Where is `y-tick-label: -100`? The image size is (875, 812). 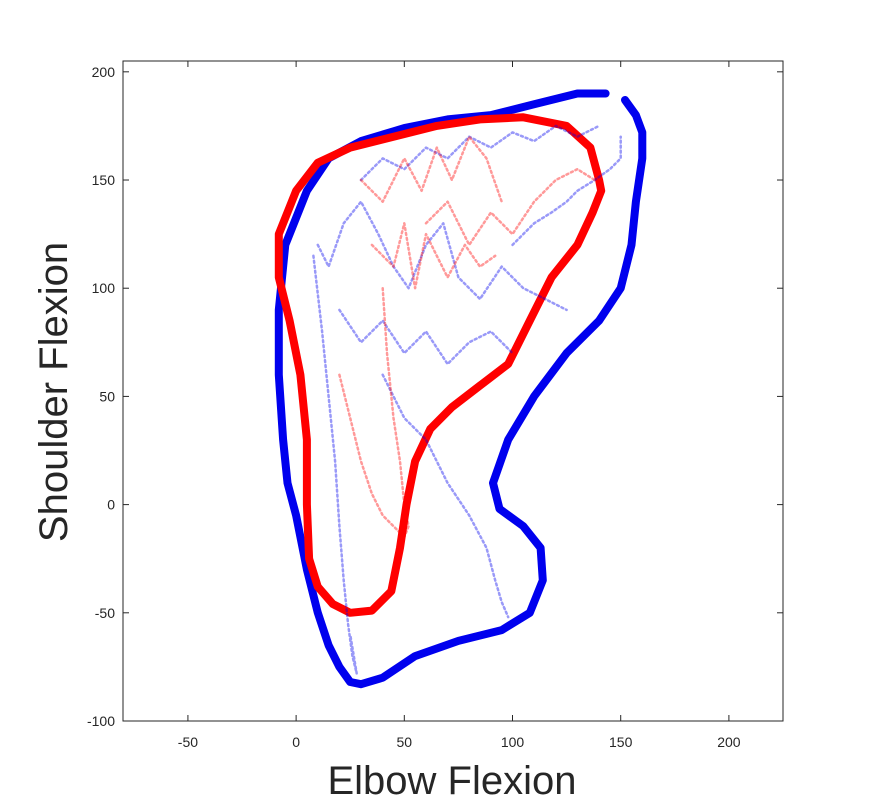 y-tick-label: -100 is located at coordinates (101, 721).